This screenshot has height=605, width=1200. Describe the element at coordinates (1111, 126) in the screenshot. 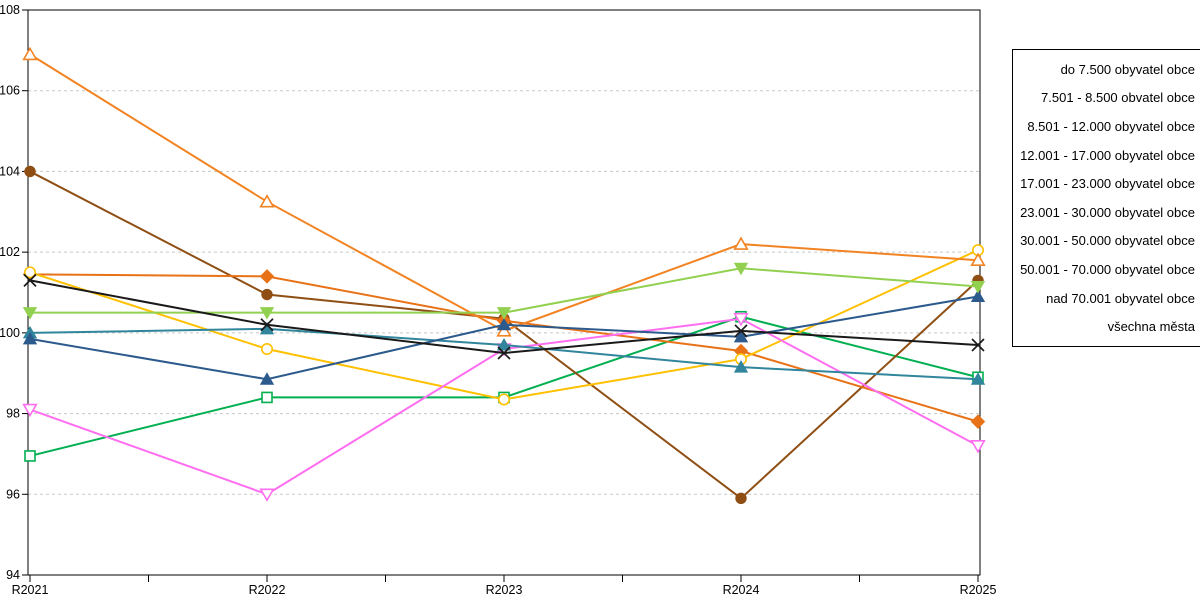

I see `legend-item-label: 8.501 - 12.000 obyvatel obce` at that location.